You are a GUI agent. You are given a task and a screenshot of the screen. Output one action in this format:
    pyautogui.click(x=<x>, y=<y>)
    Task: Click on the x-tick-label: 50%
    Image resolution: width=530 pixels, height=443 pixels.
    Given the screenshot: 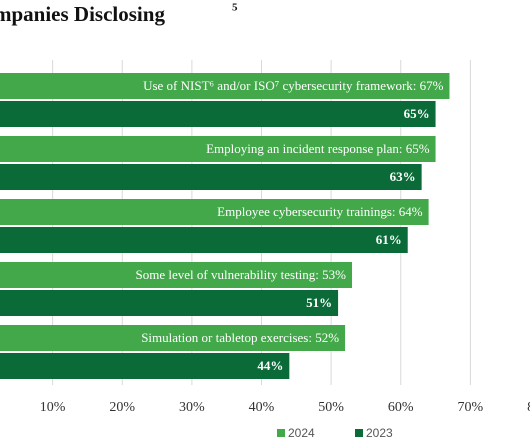 What is the action you would take?
    pyautogui.click(x=331, y=407)
    